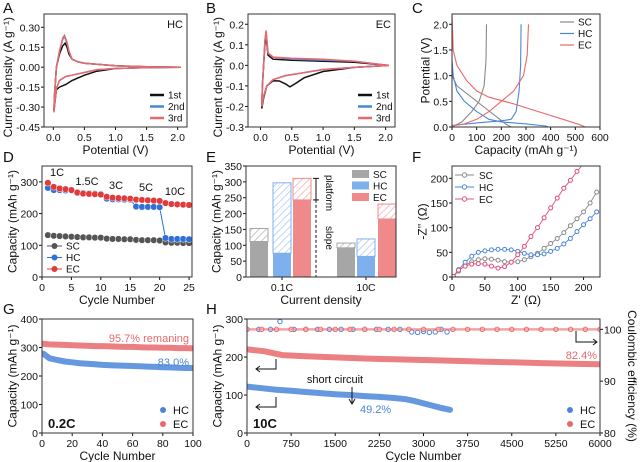 The width and height of the screenshot is (640, 462). I want to click on series-line-2nd, so click(117, 73).